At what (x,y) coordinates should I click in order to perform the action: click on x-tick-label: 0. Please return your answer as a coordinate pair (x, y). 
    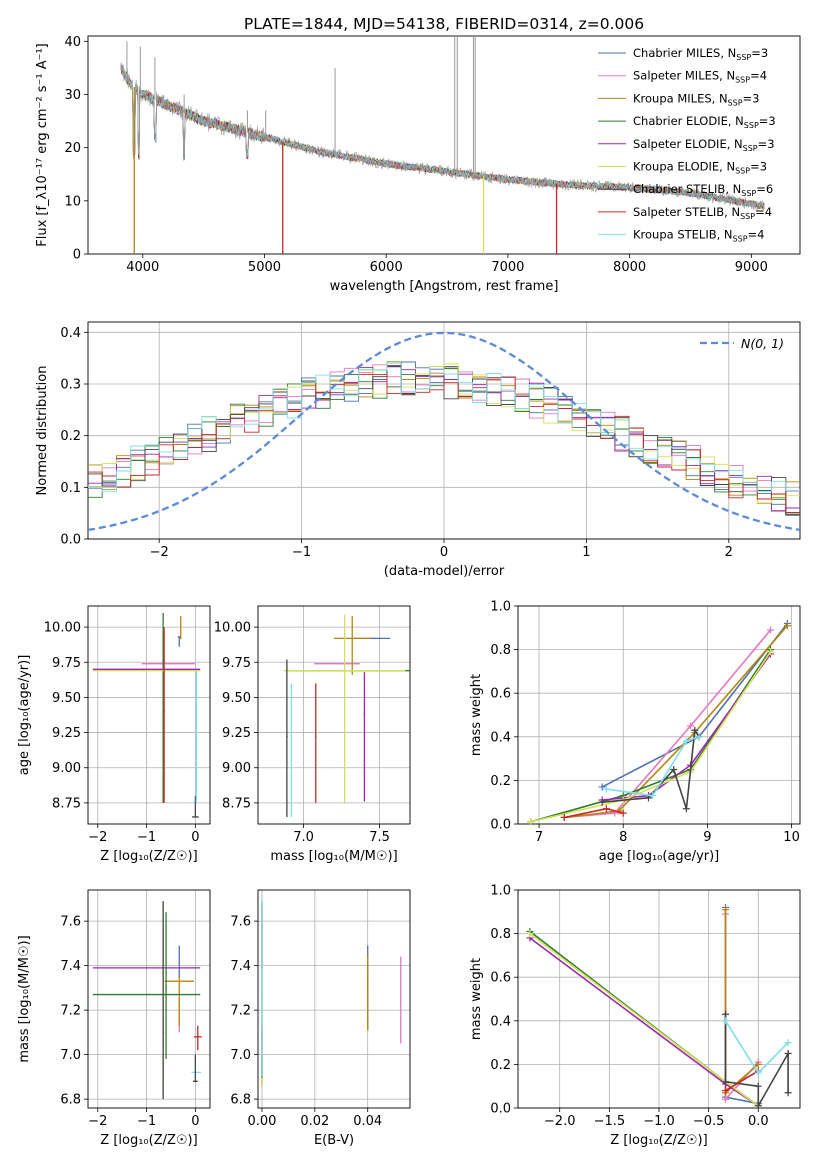
    Looking at the image, I should click on (444, 552).